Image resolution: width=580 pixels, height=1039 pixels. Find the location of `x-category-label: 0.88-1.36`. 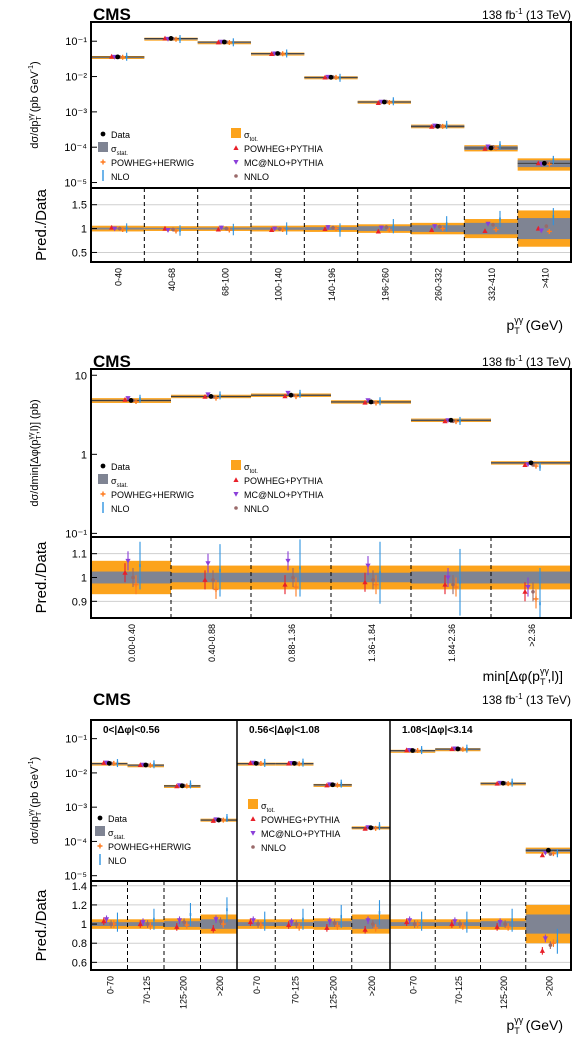

x-category-label: 0.88-1.36 is located at coordinates (292, 643).